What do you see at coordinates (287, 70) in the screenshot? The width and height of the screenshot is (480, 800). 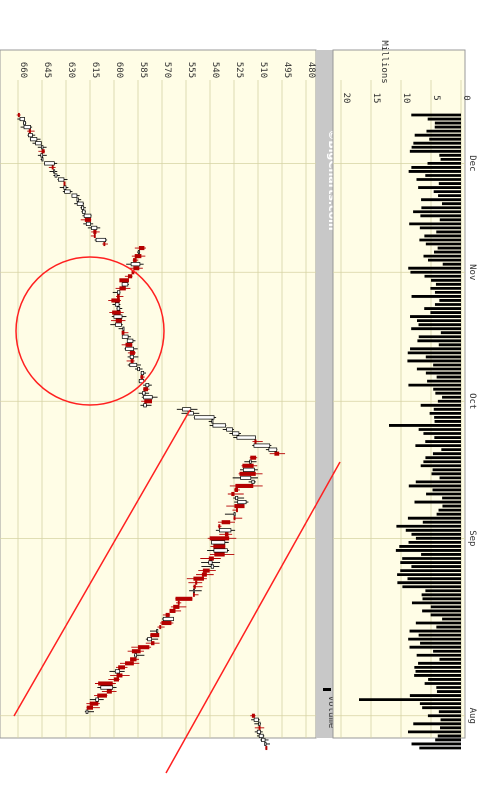 I see `price-tick-label: 495` at bounding box center [287, 70].